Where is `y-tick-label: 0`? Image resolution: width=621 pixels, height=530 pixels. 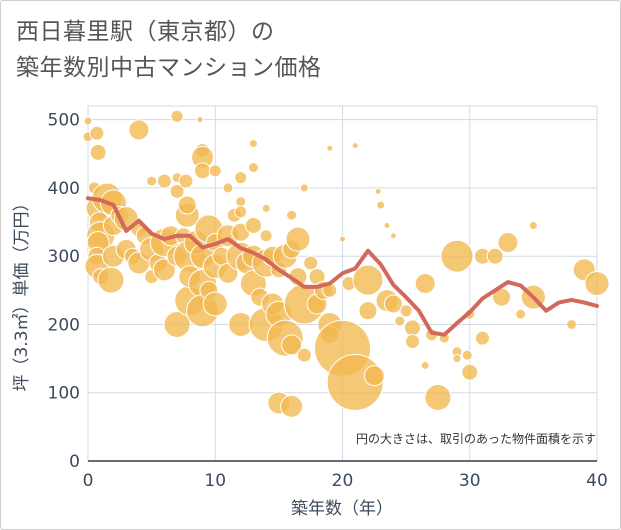
y-tick-label: 0 is located at coordinates (74, 462).